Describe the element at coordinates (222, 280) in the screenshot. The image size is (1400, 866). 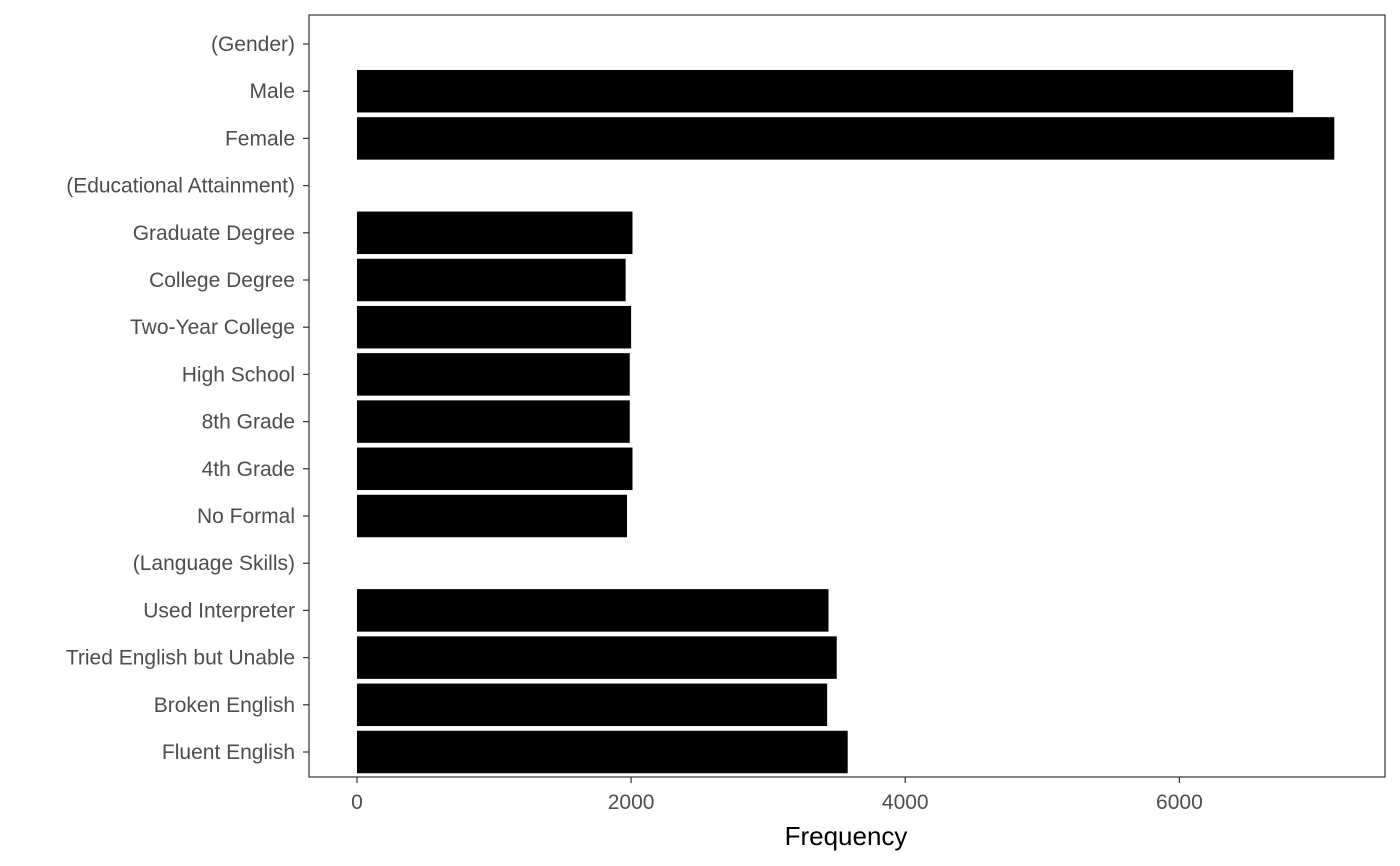
I see `y-tick-label-college-degree: College Degree` at that location.